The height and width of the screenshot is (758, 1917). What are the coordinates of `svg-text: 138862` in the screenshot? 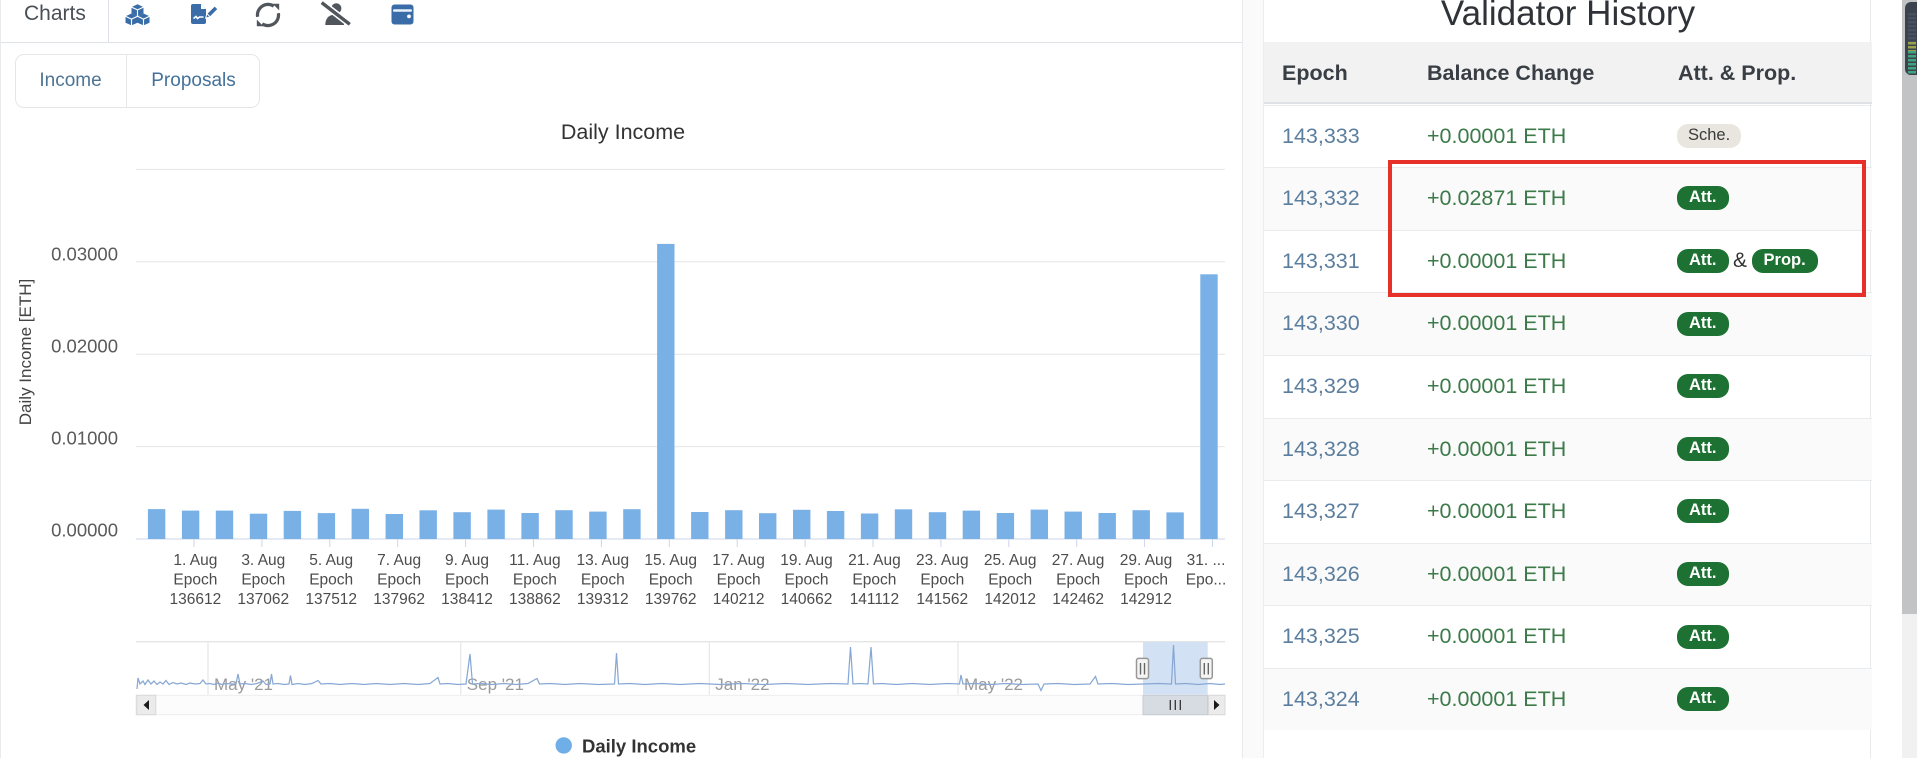 It's located at (535, 599).